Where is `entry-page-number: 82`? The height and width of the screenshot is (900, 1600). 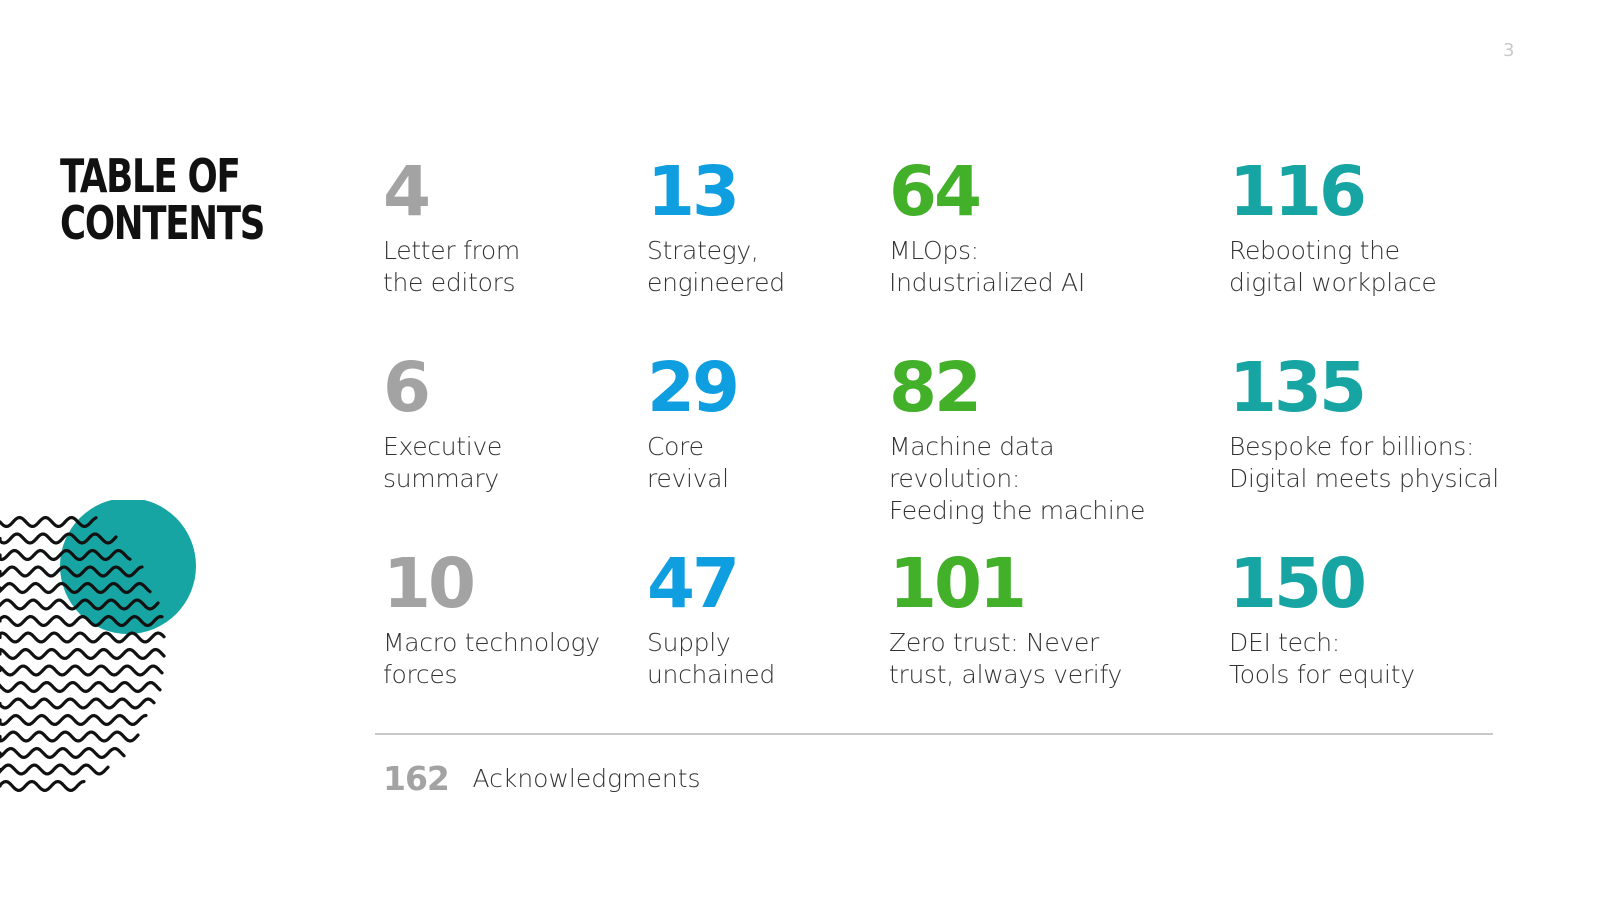
entry-page-number: 82 is located at coordinates (935, 388).